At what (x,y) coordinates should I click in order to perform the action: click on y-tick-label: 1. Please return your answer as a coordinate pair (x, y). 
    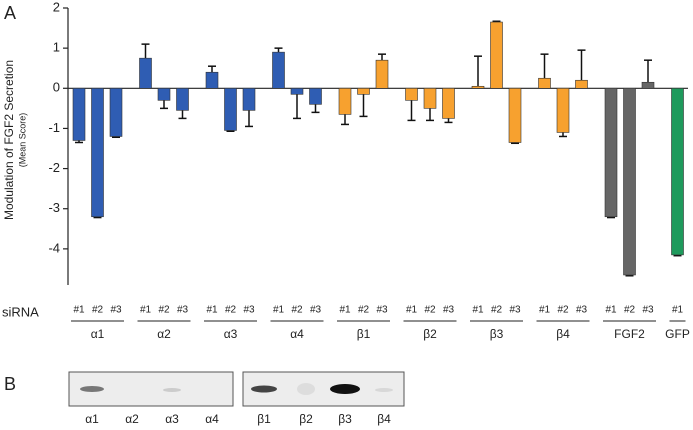
    Looking at the image, I should click on (56, 47).